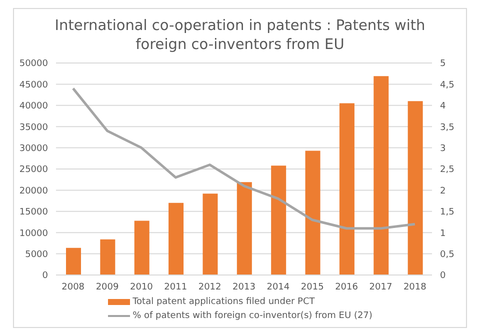 The image size is (484, 334). I want to click on y2-tick-label: 3, so click(443, 149).